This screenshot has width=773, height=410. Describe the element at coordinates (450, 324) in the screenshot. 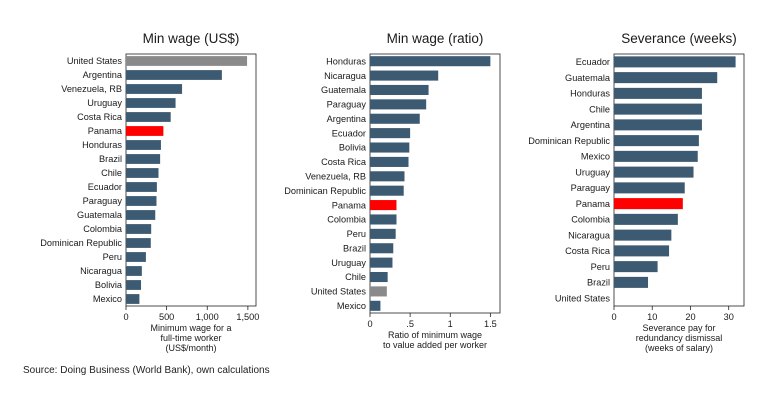

I see `x-tick-label: 1` at that location.